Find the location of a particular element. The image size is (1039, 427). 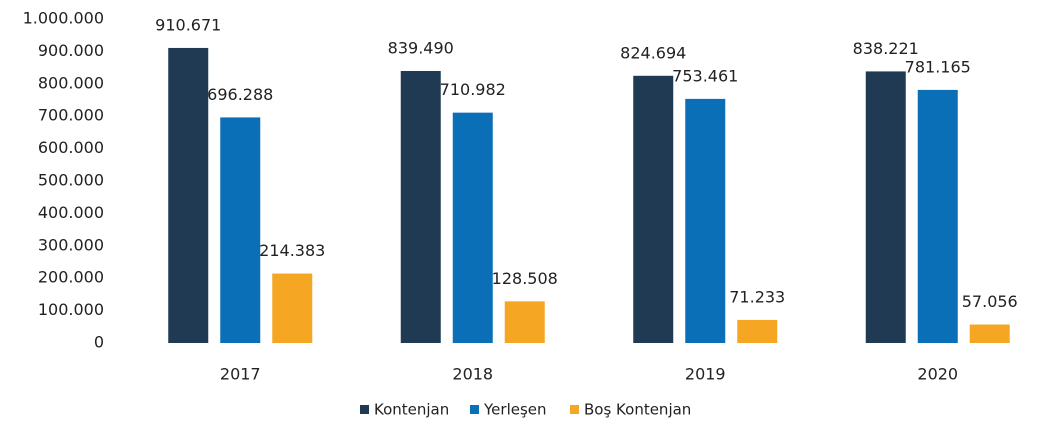

y-tick-label: 0 is located at coordinates (99, 342).